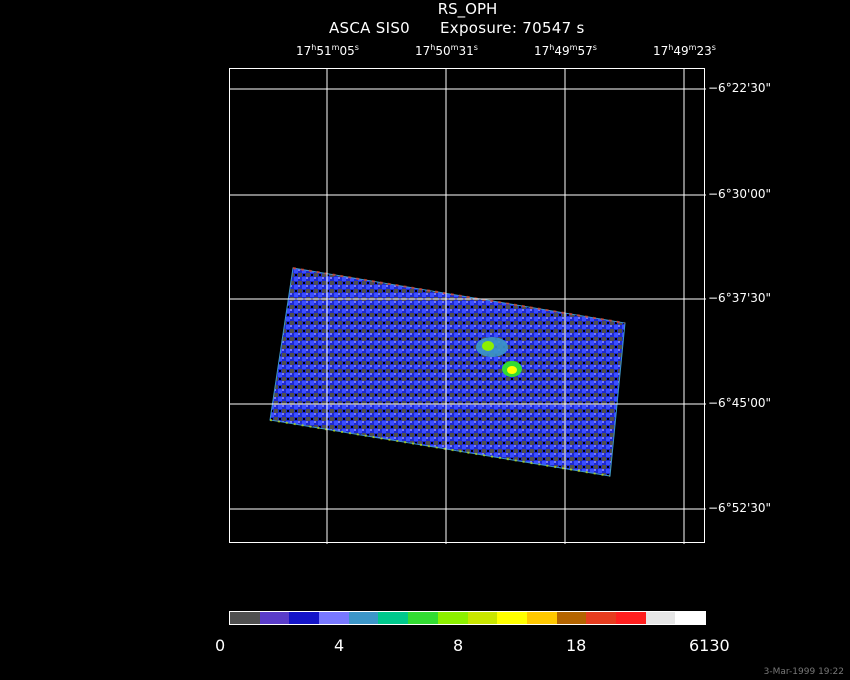  Describe the element at coordinates (709, 645) in the screenshot. I see `colorbar-label: 6130` at that location.